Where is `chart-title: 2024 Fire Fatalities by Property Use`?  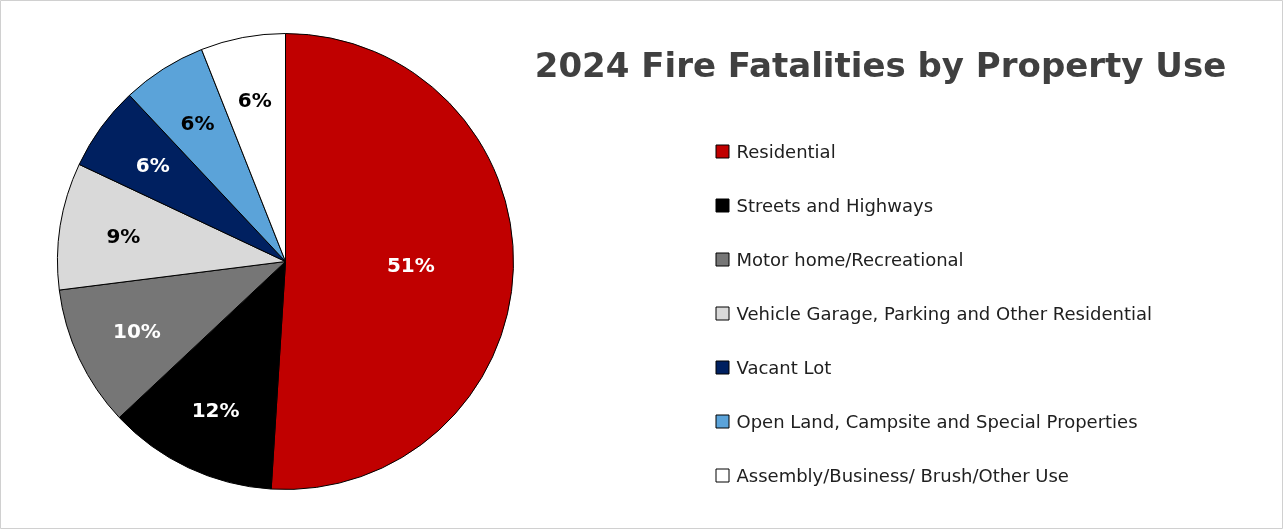
chart-title: 2024 Fire Fatalities by Property Use is located at coordinates (880, 64).